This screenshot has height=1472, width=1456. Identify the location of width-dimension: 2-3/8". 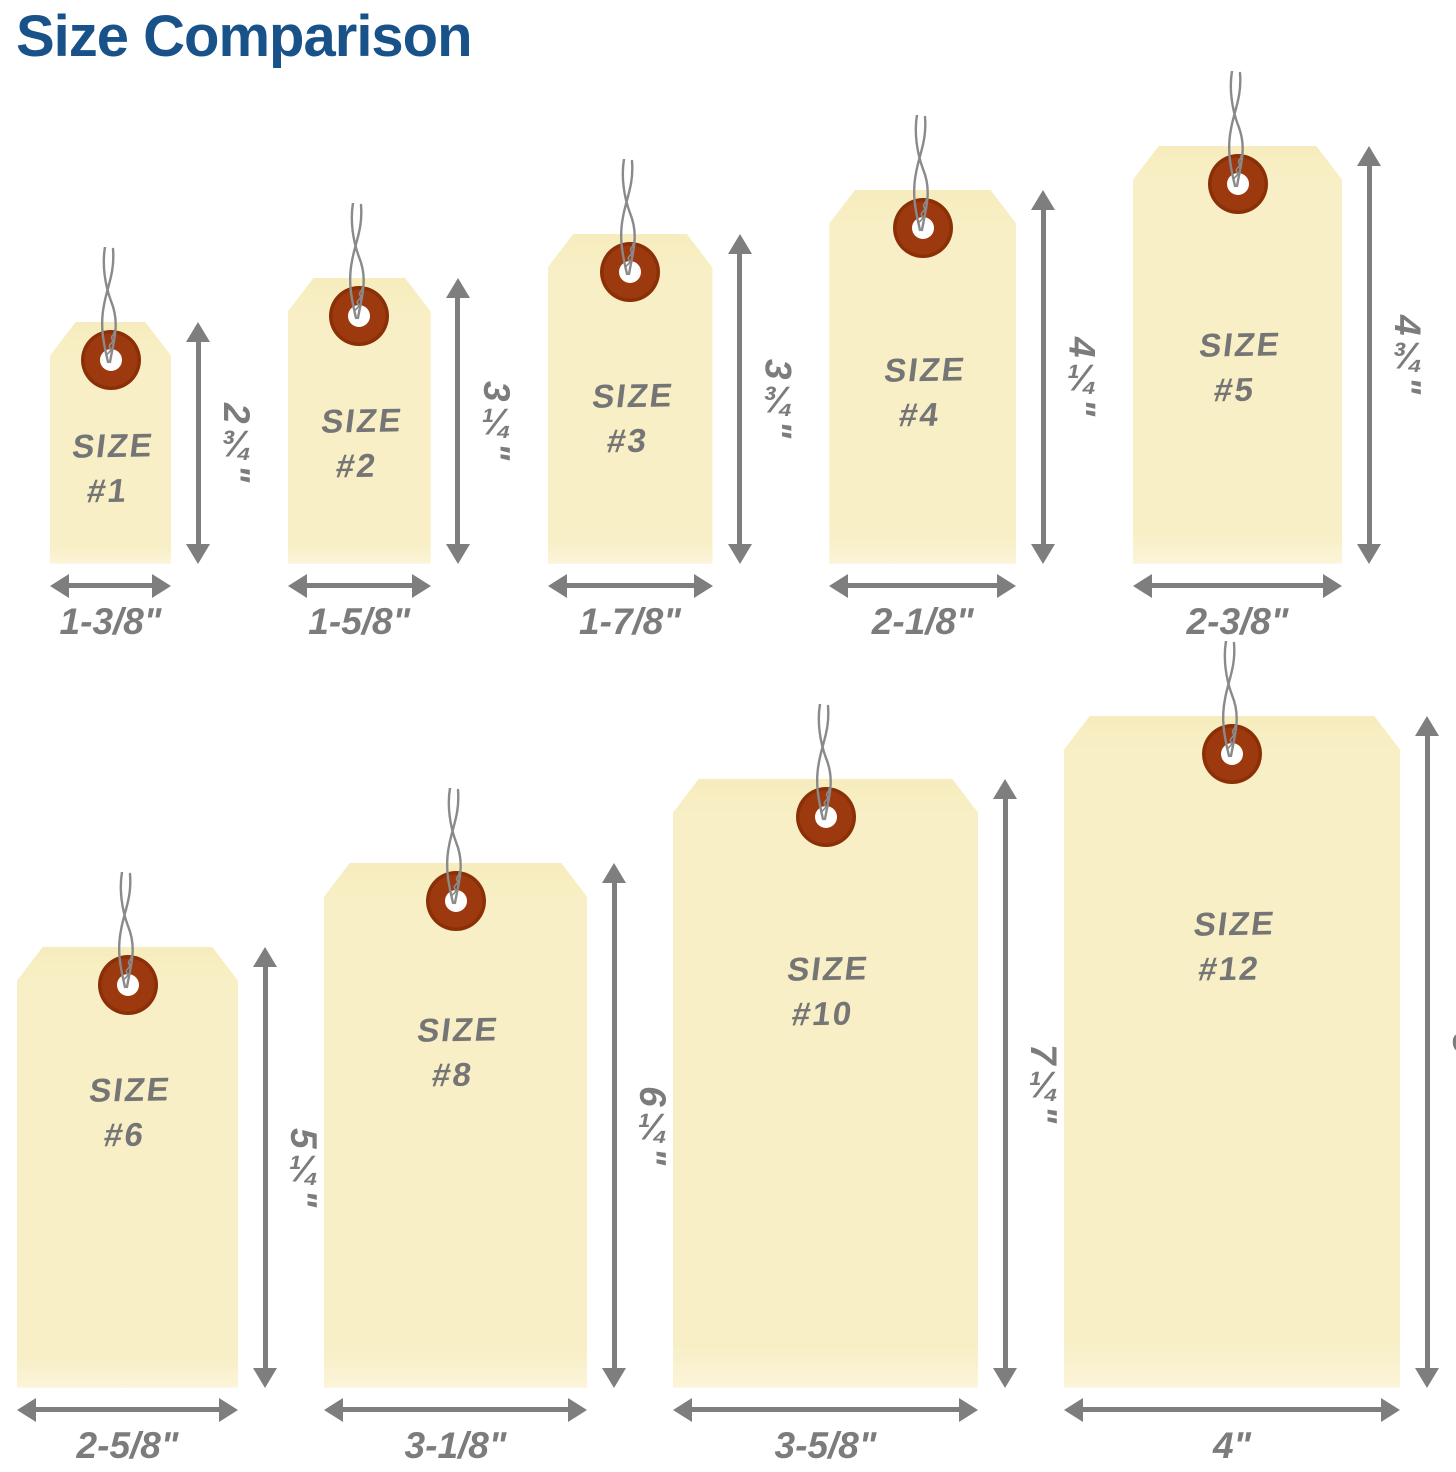
(1237, 603).